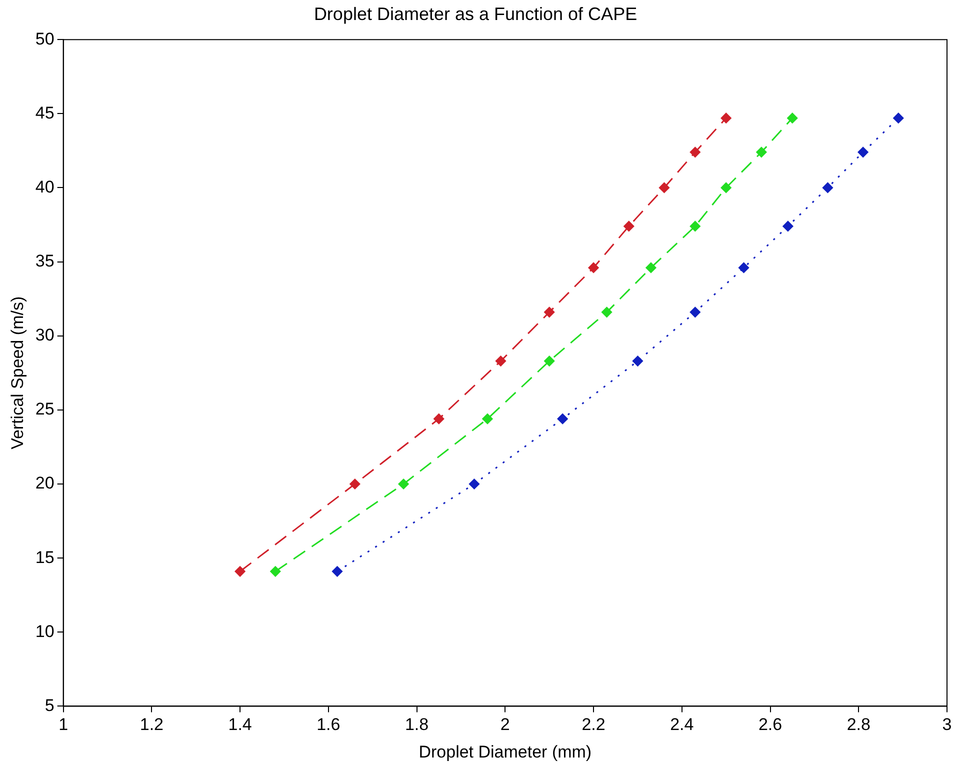 This screenshot has width=961, height=771. Describe the element at coordinates (505, 752) in the screenshot. I see `x-axis-title: Droplet Diameter (mm)` at that location.